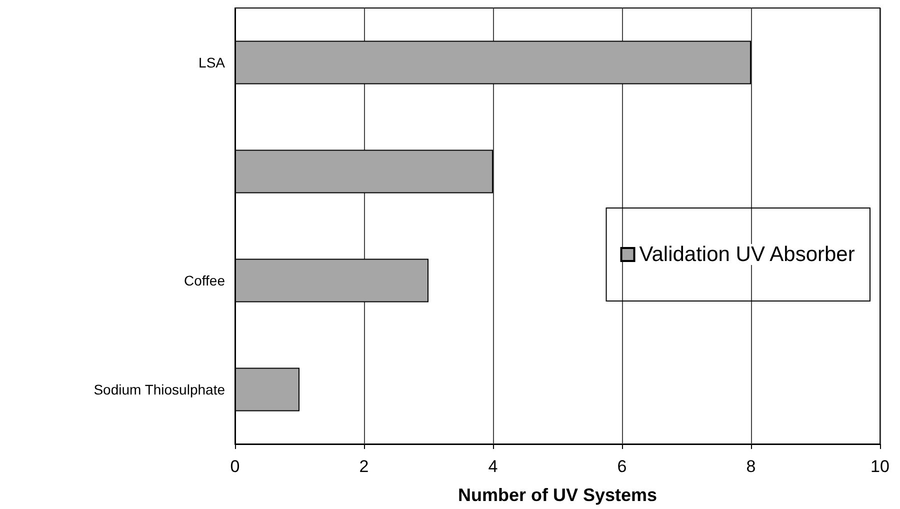 The height and width of the screenshot is (509, 900). I want to click on x-axis-title: Number of UV Systems, so click(558, 495).